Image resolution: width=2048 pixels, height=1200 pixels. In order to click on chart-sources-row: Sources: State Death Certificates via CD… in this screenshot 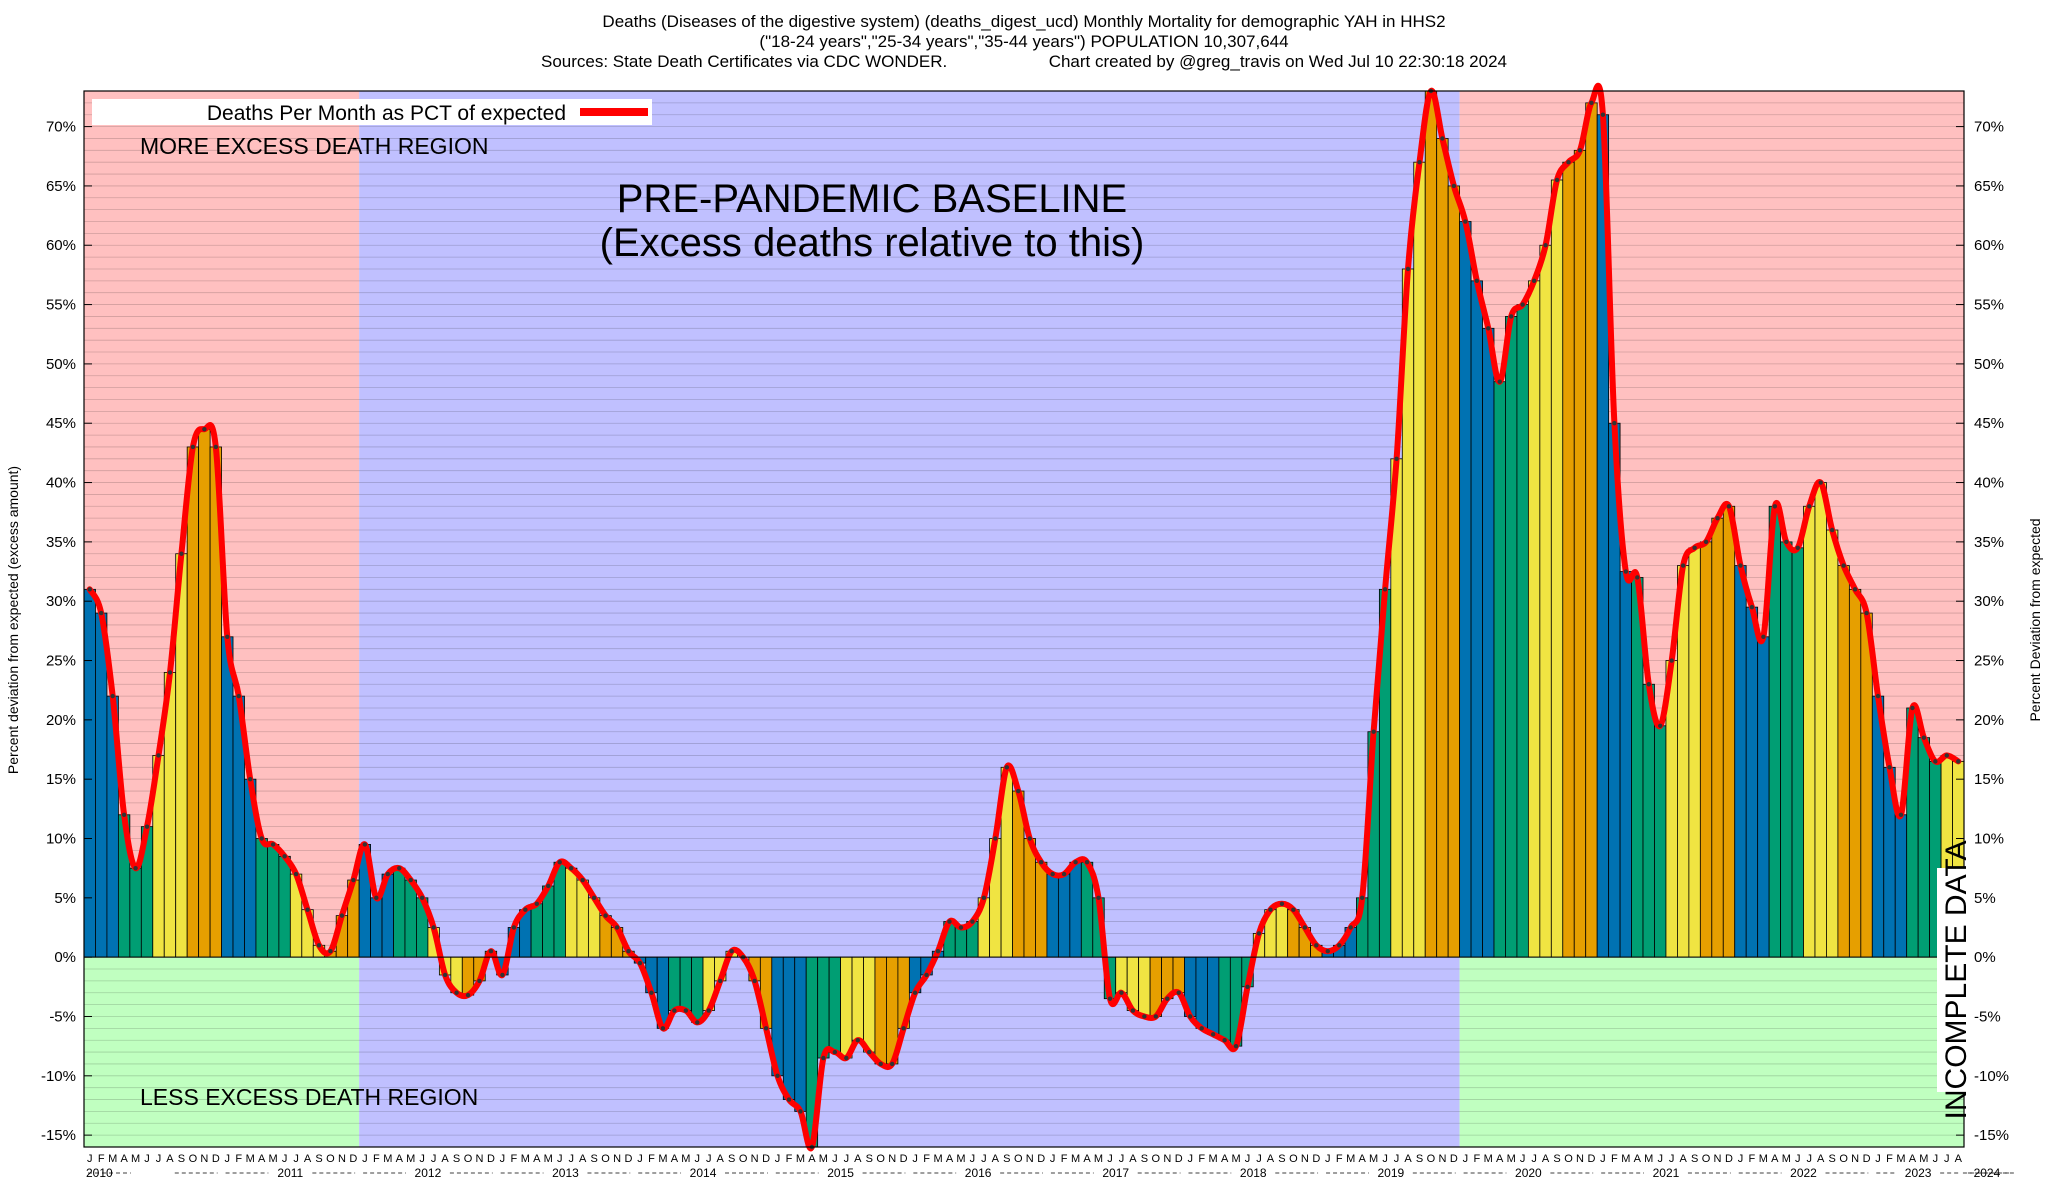, I will do `click(1024, 62)`.